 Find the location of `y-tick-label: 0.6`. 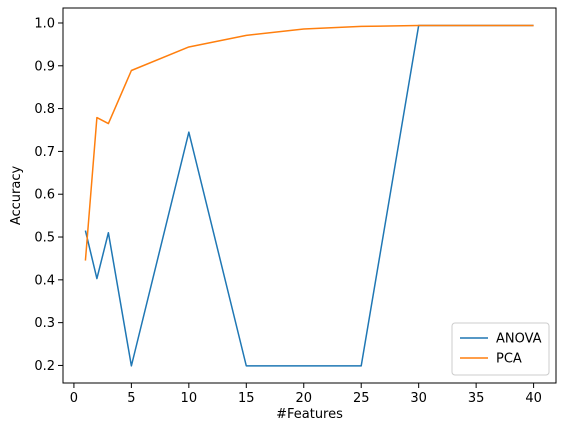

y-tick-label: 0.6 is located at coordinates (44, 195).